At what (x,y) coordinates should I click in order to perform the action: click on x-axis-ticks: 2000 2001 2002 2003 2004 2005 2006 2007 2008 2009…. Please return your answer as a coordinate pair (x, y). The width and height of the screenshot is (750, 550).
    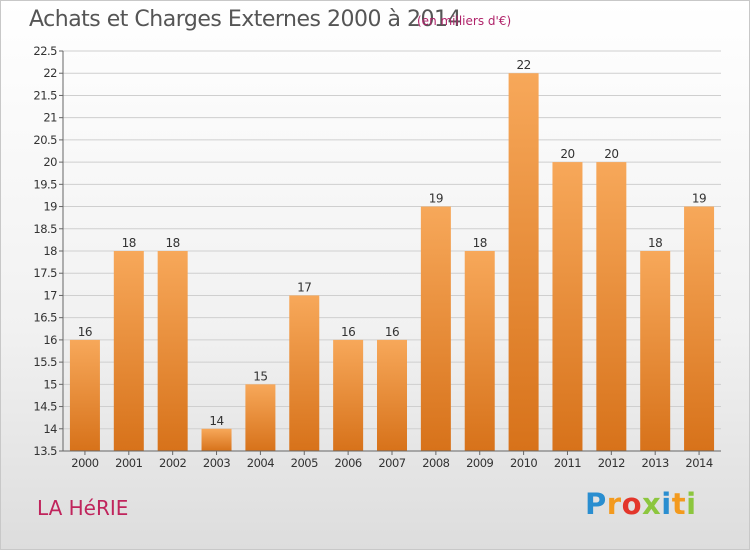
    Looking at the image, I should click on (392, 460).